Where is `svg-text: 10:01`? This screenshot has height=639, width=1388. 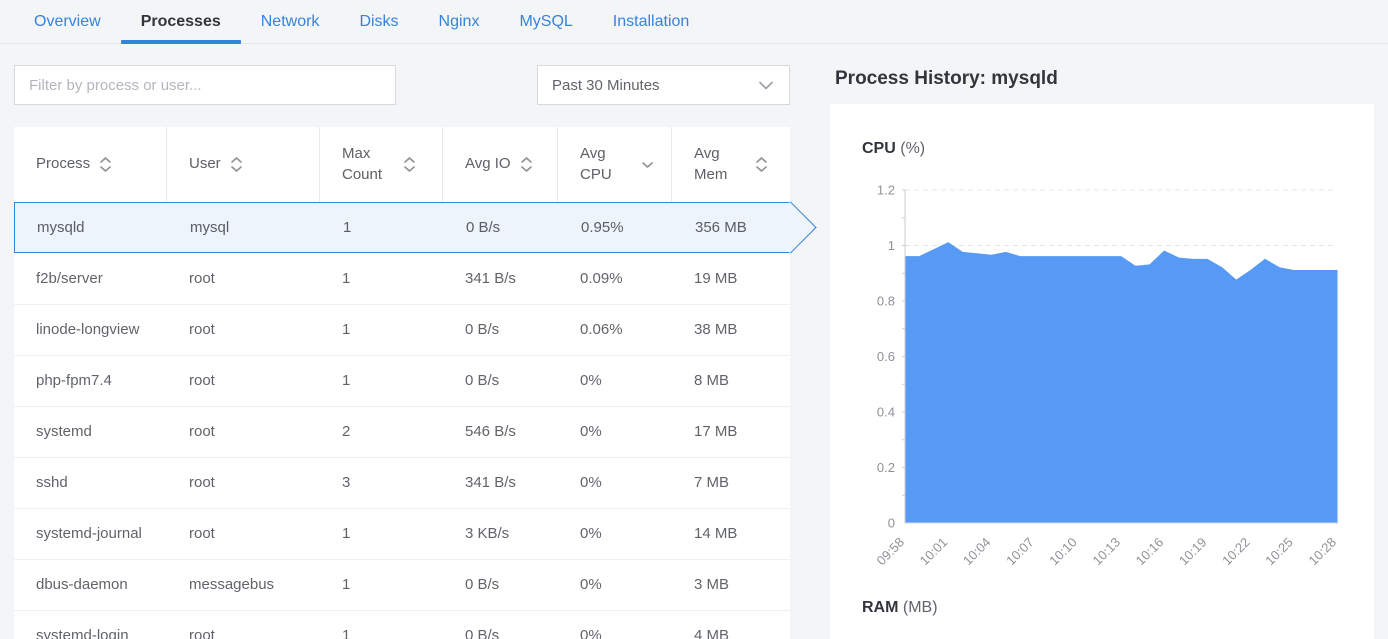
svg-text: 10:01 is located at coordinates (934, 552).